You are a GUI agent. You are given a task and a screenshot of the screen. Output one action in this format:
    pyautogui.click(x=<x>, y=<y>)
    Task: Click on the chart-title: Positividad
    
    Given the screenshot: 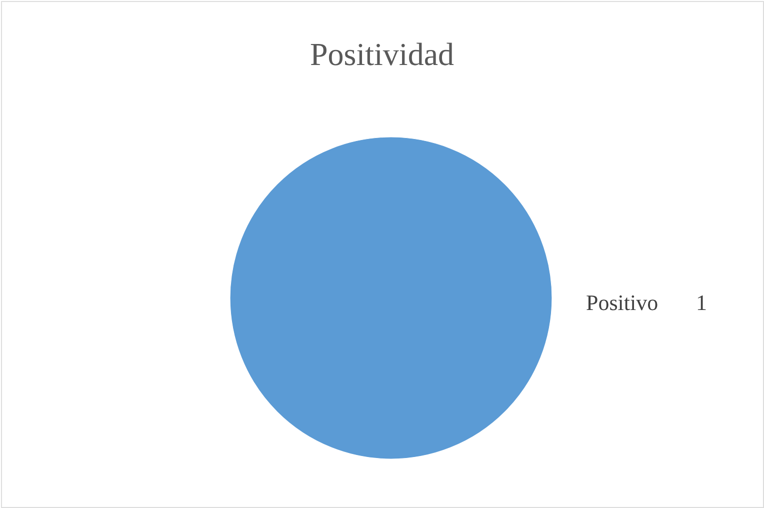 What is the action you would take?
    pyautogui.click(x=382, y=54)
    